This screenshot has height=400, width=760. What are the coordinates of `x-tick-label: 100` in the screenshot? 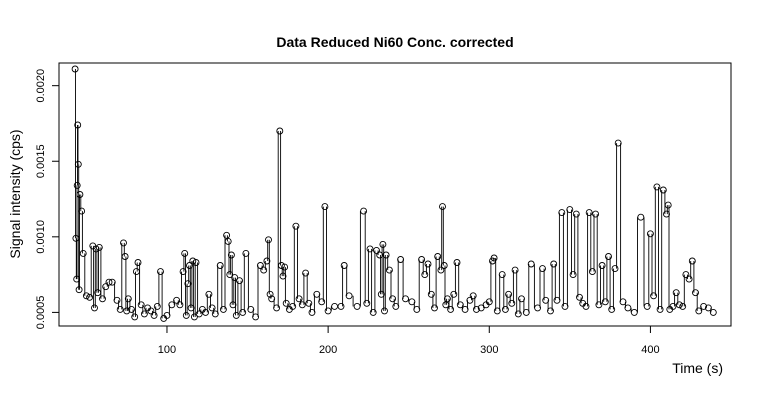 It's located at (167, 350).